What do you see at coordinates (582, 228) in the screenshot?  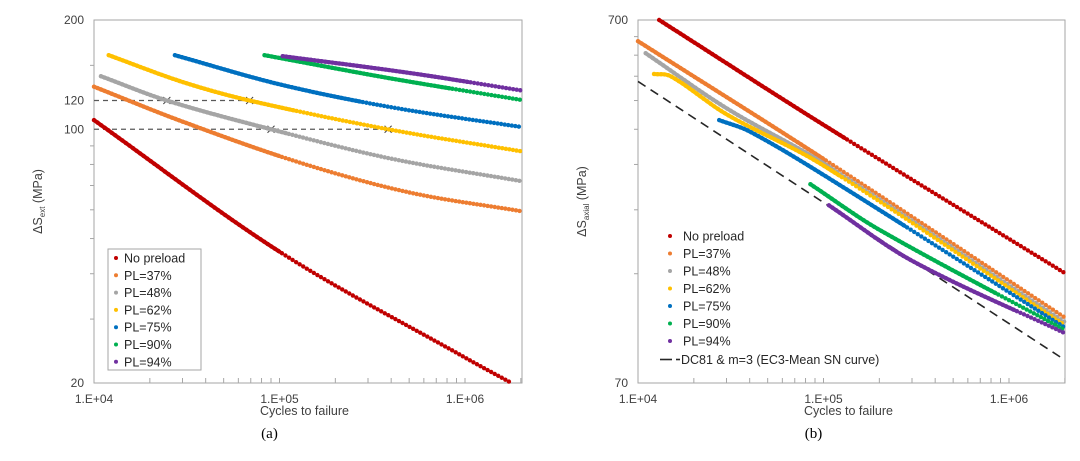 I see `y-axis-title-symbol: ΔS` at bounding box center [582, 228].